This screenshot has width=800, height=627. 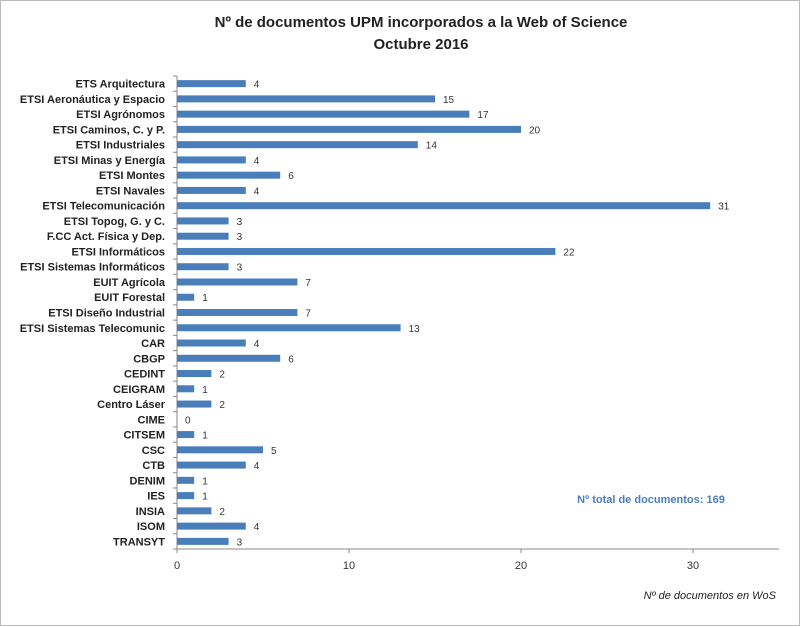 I want to click on data-label: 5, so click(x=274, y=451).